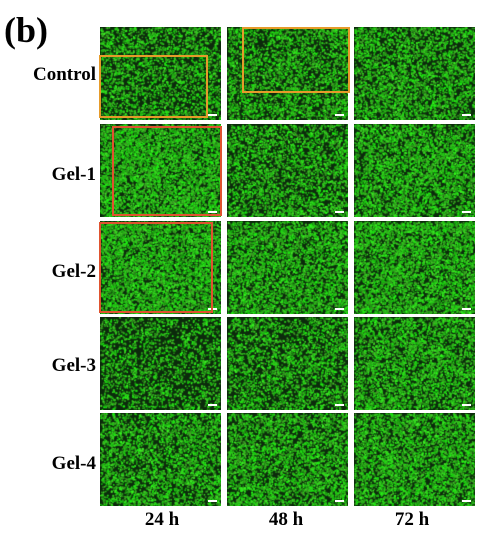 This screenshot has height=550, width=495. I want to click on micrograph-gel-3-72-h, so click(414, 363).